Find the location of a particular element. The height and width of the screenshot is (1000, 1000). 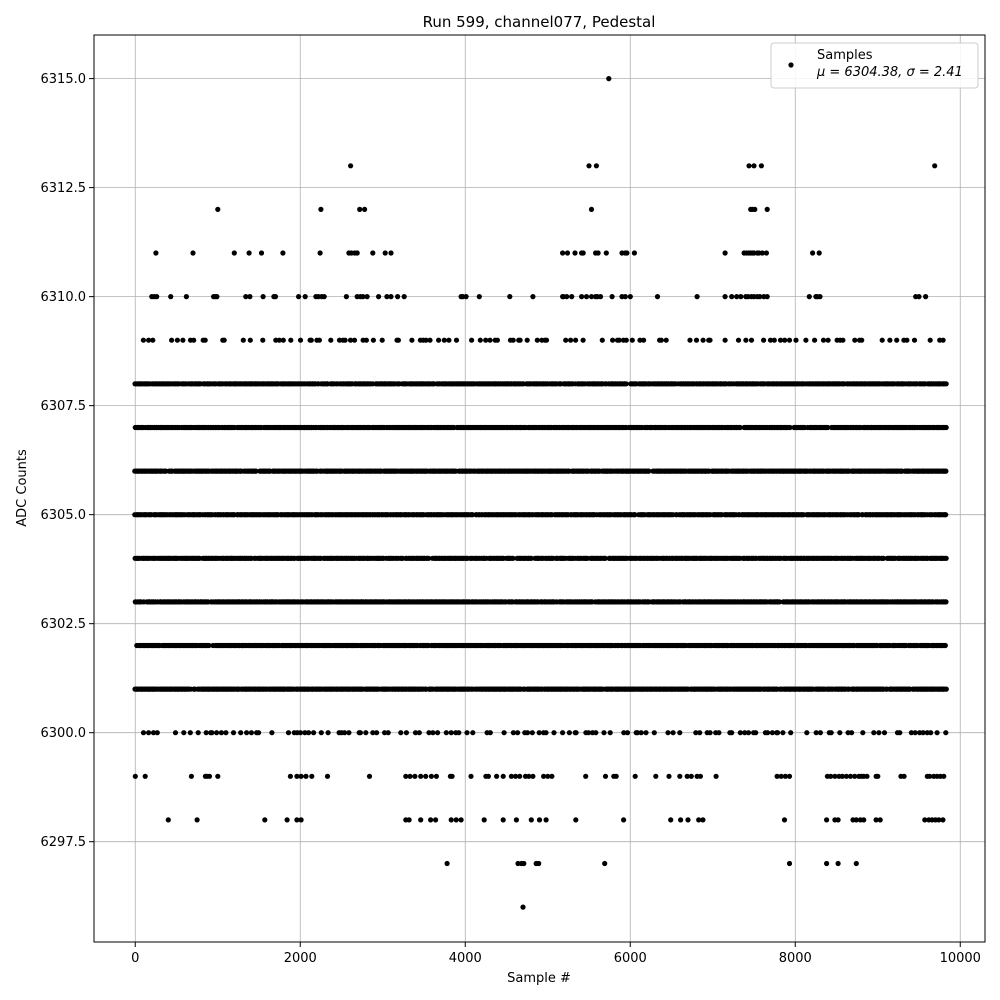

chart-title: Run 599, channel077, Pedestal is located at coordinates (539, 22).